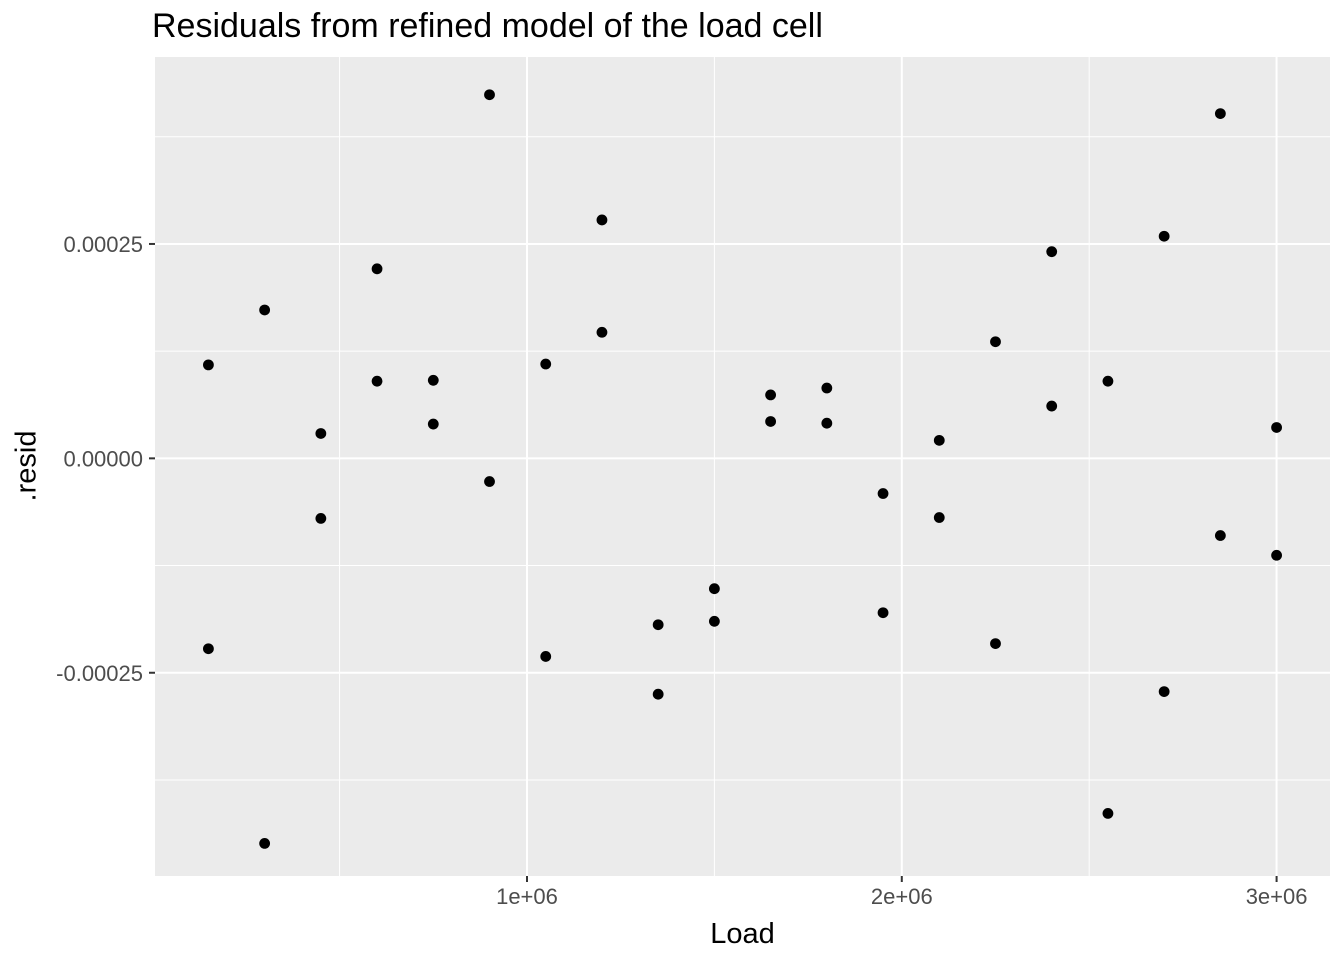 This screenshot has height=960, width=1344. Describe the element at coordinates (742, 934) in the screenshot. I see `x-axis-title: Load` at that location.